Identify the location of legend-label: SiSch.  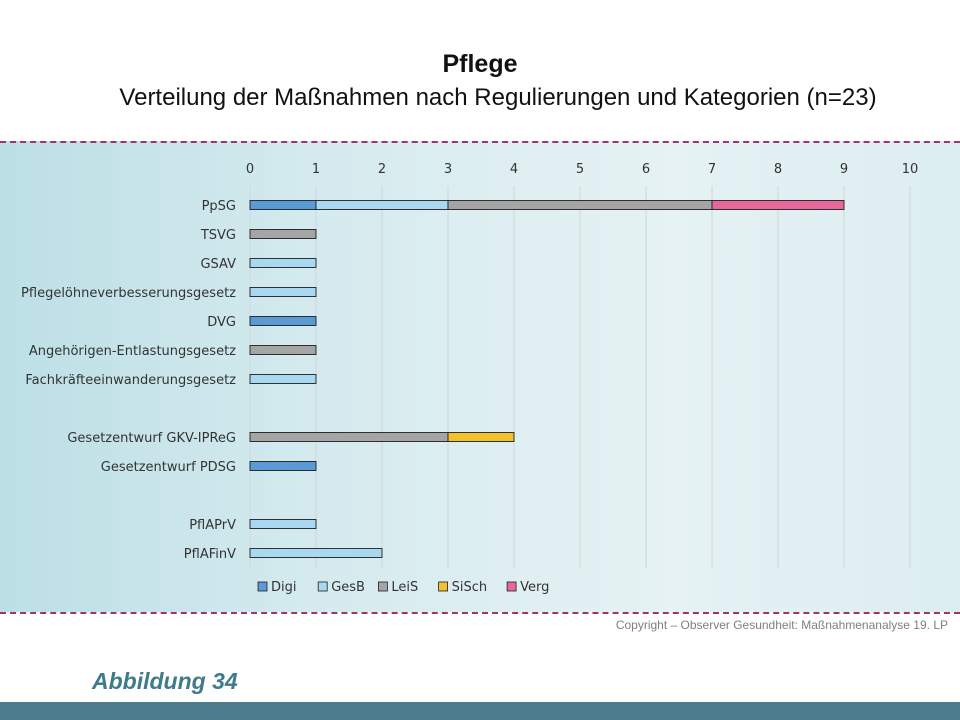
(470, 587).